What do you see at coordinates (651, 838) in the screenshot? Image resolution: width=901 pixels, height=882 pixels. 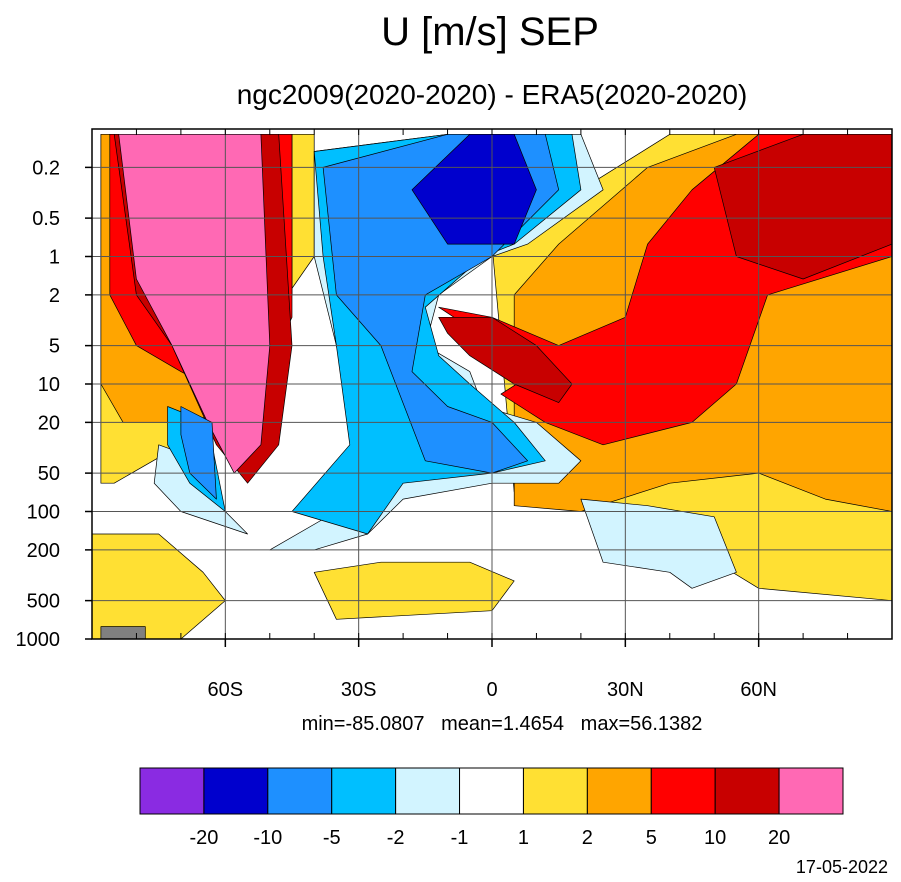 I see `colorbar-label-7: 5` at bounding box center [651, 838].